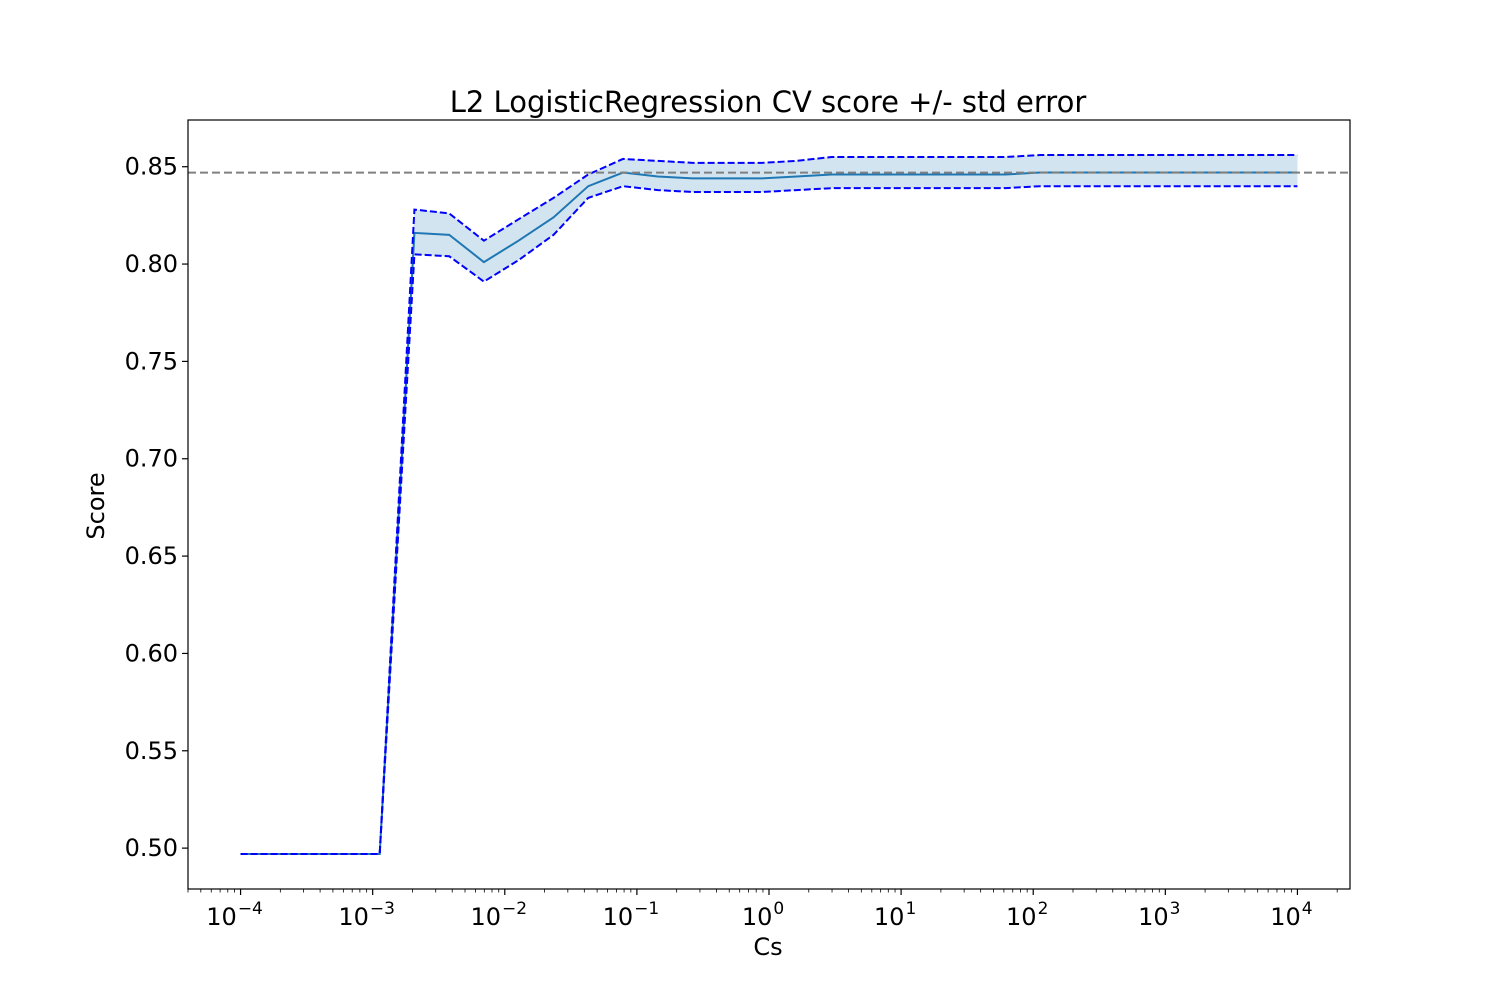  Describe the element at coordinates (151, 264) in the screenshot. I see `y-tick-label: 0.80` at that location.